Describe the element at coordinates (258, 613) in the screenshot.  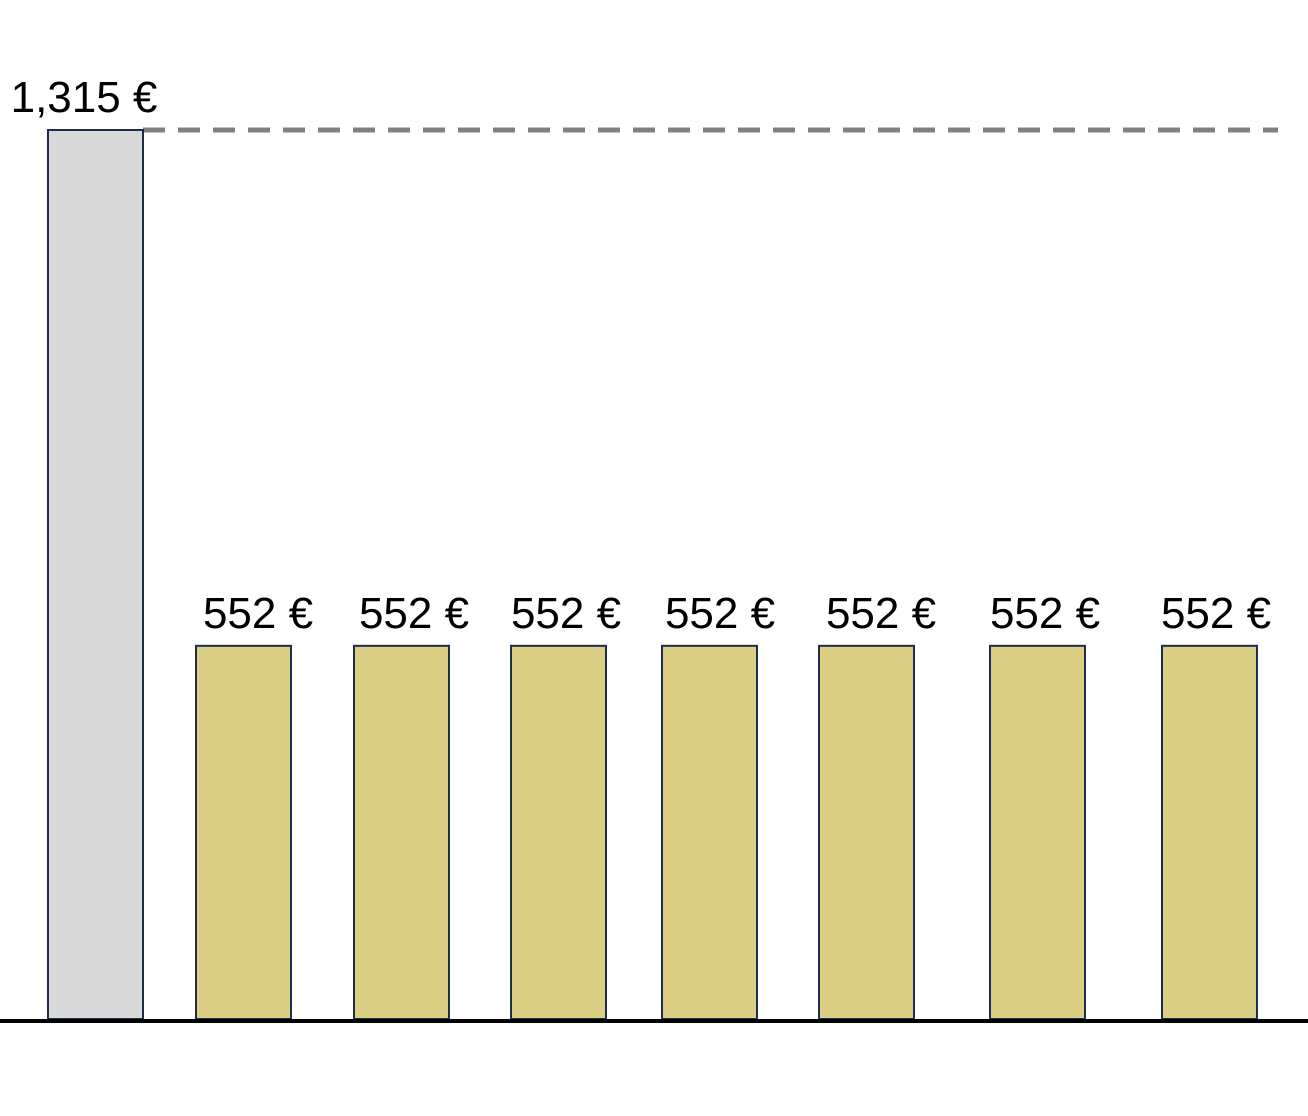
I see `data-label-2: 552 €` at that location.